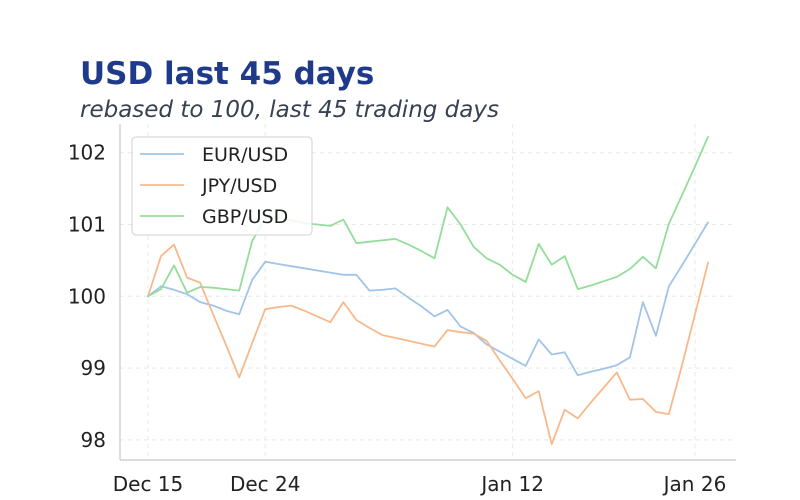 Image resolution: width=800 pixels, height=500 pixels. Describe the element at coordinates (245, 155) in the screenshot. I see `legend-label: EUR/USD` at that location.